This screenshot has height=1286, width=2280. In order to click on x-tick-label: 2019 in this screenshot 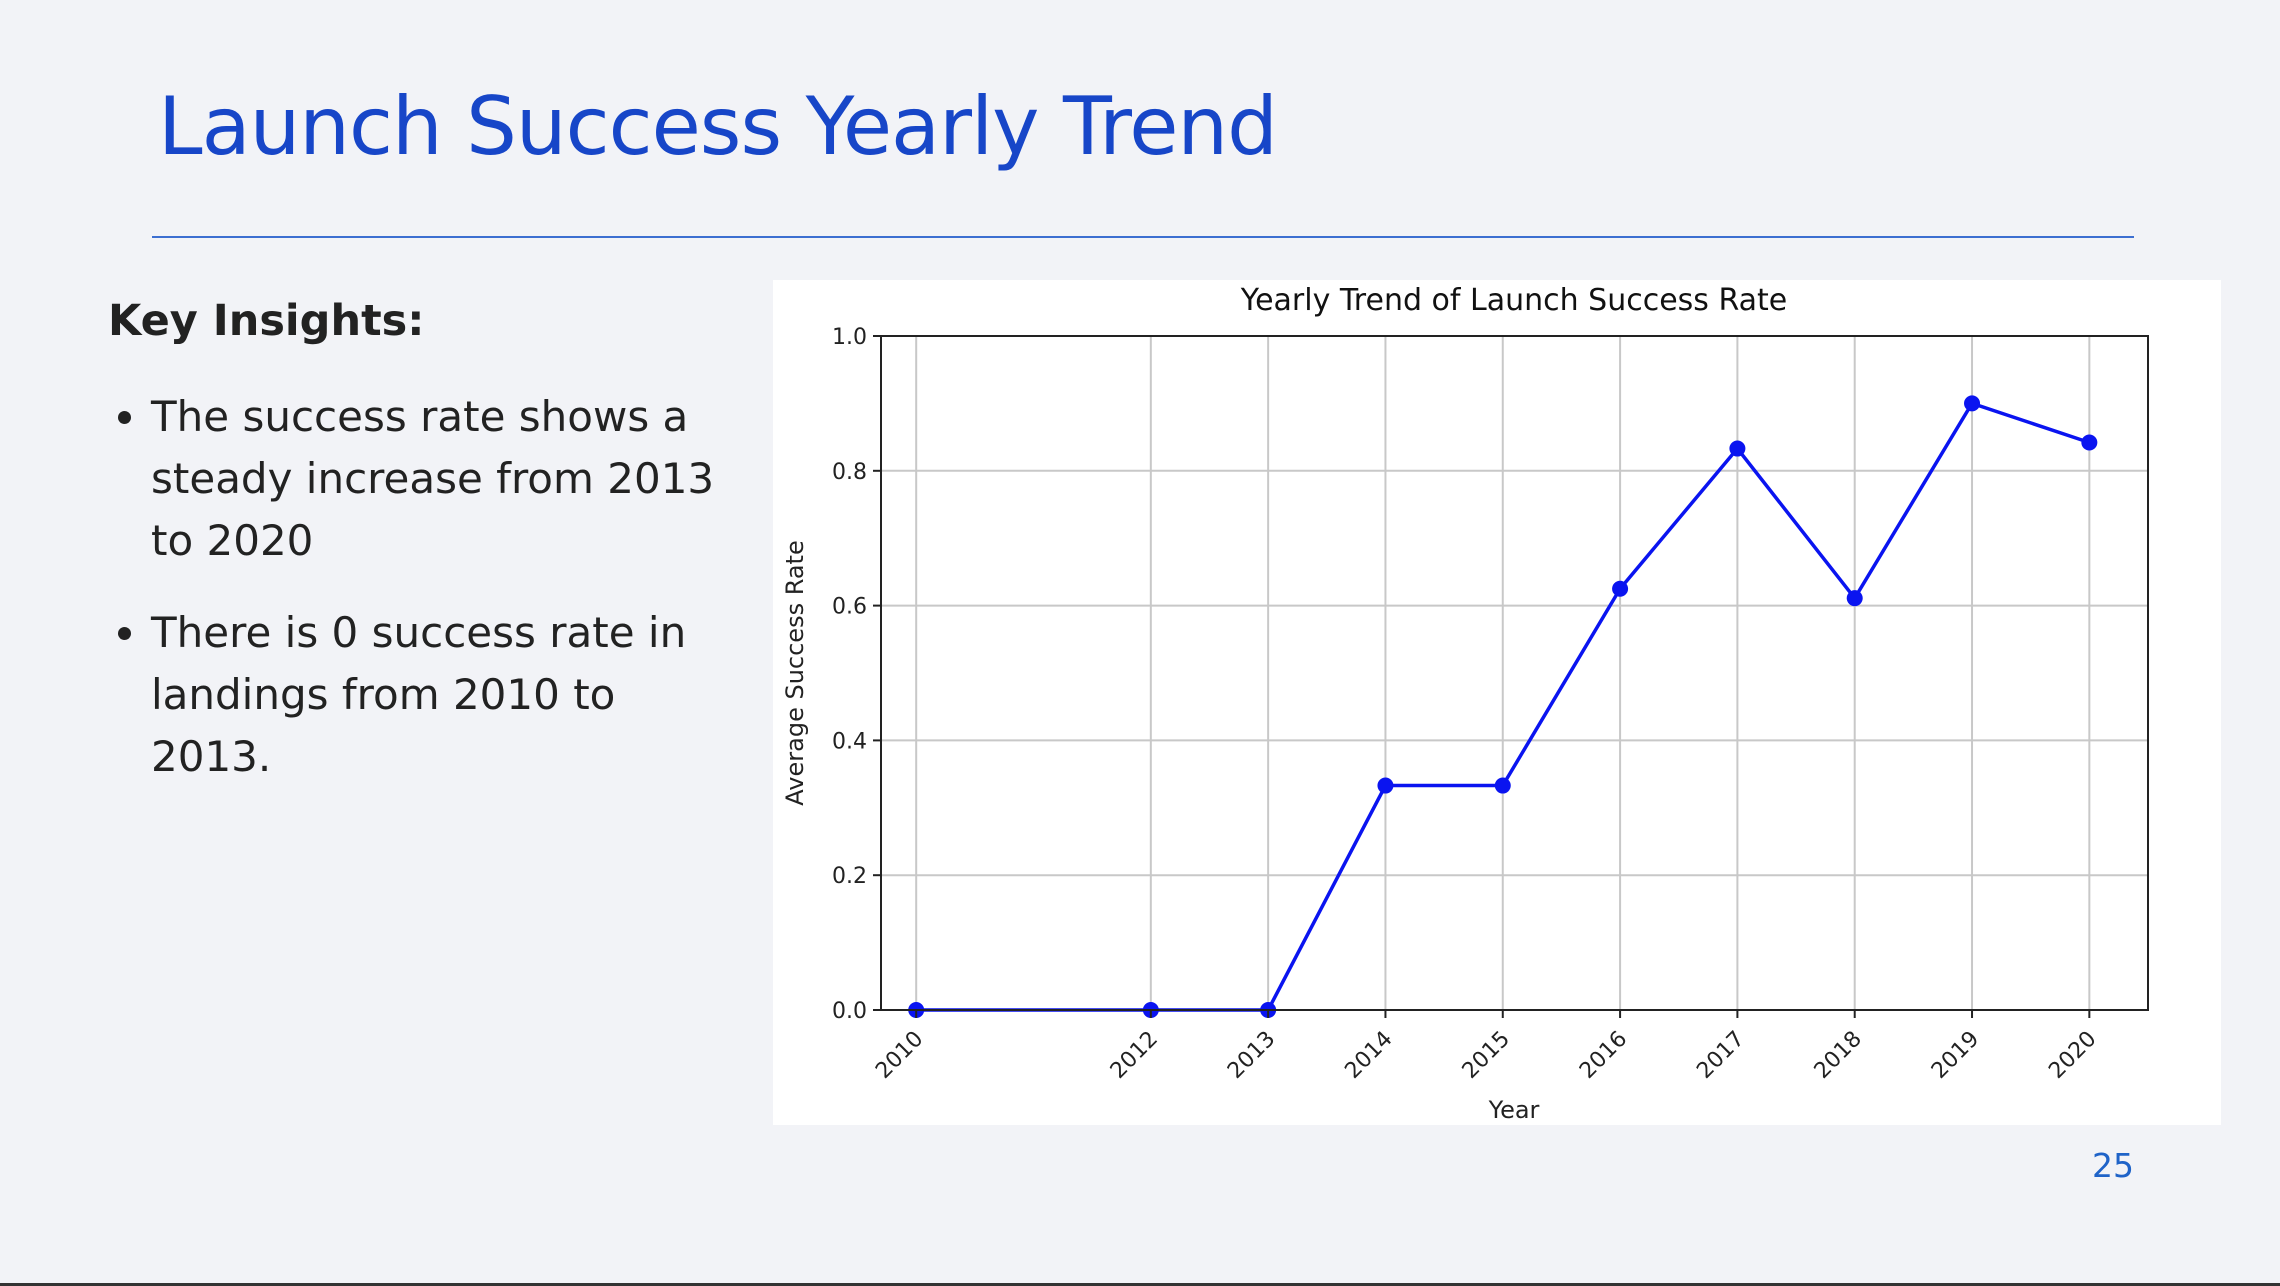, I will do `click(1955, 1055)`.